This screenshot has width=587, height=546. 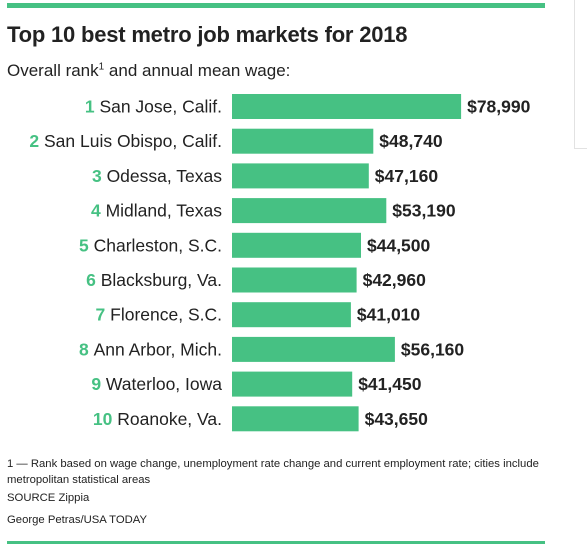 What do you see at coordinates (169, 419) in the screenshot?
I see `city-name: Roanoke, Va.` at bounding box center [169, 419].